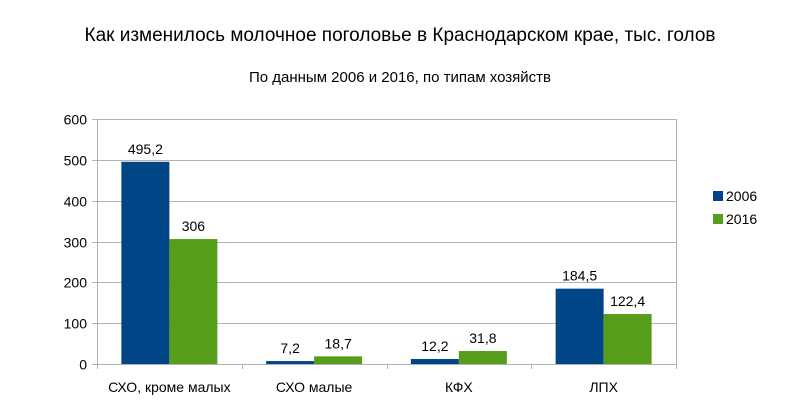 This screenshot has width=800, height=411. I want to click on x-tick-label: СХО малые, so click(314, 387).